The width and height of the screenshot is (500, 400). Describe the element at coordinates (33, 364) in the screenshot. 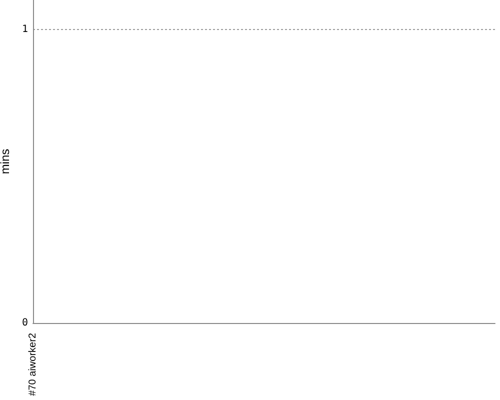

I see `x-tick-label: #70 aiworker2` at that location.